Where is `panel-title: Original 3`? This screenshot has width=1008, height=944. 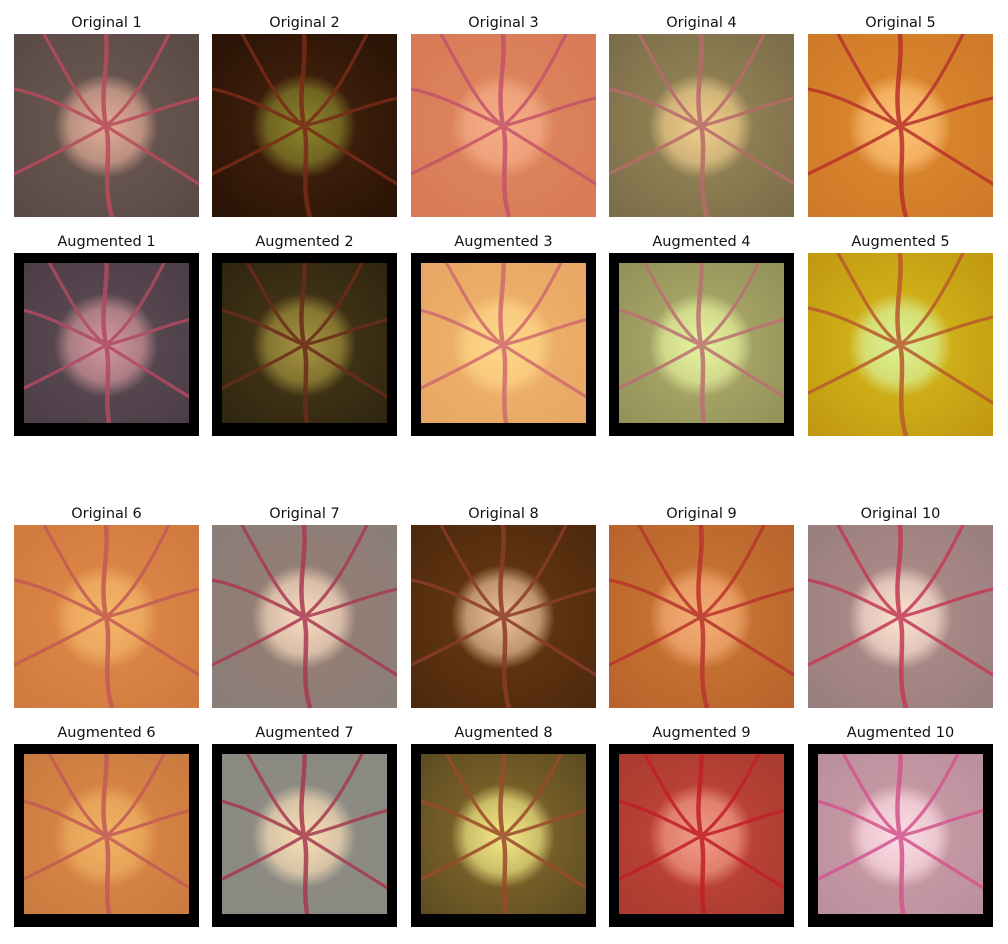
panel-title: Original 3 is located at coordinates (503, 23).